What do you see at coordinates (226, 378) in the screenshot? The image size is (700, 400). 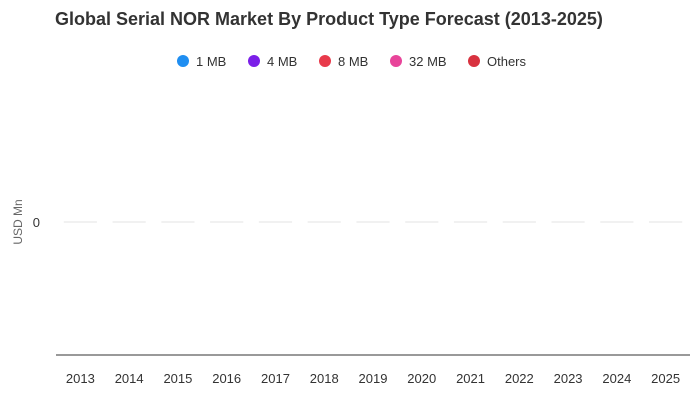 I see `x-tick-label: 2016` at bounding box center [226, 378].